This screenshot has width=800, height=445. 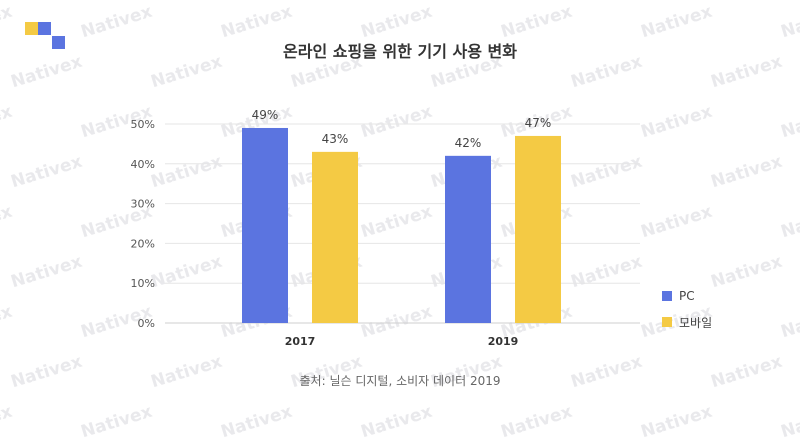 What do you see at coordinates (400, 51) in the screenshot?
I see `chart-title: 온라인 쇼핑을 위한 기기 사용 변화` at bounding box center [400, 51].